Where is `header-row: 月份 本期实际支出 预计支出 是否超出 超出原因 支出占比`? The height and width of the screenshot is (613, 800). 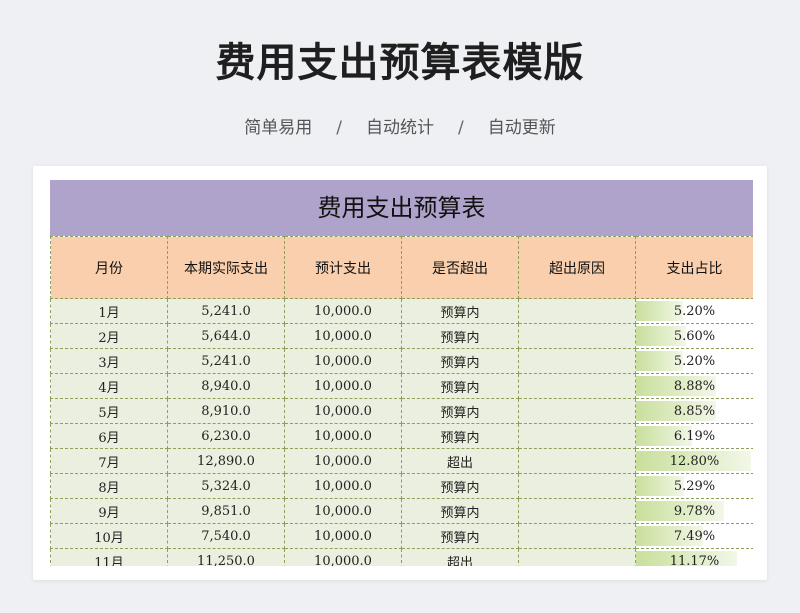
header-row: 月份 本期实际支出 预计支出 是否超出 超出原因 支出占比 is located at coordinates (401, 267).